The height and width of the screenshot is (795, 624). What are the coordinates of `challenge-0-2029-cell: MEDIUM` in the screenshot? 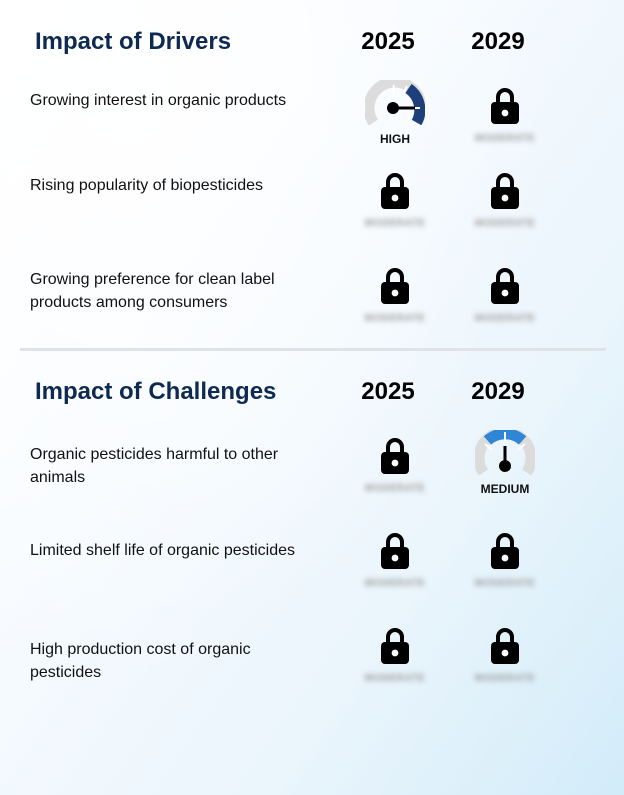 It's located at (505, 470).